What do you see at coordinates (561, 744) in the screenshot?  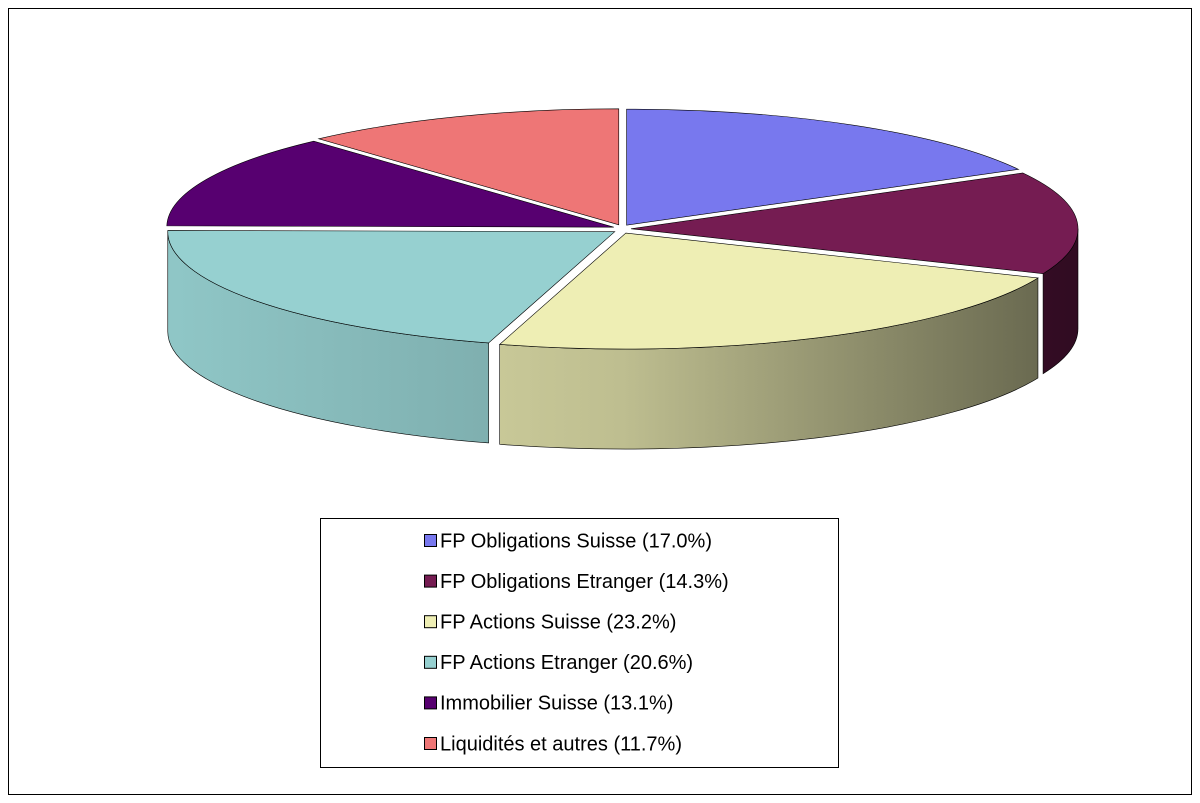 I see `legend-label: Liquidités et autres (11.7%)` at bounding box center [561, 744].